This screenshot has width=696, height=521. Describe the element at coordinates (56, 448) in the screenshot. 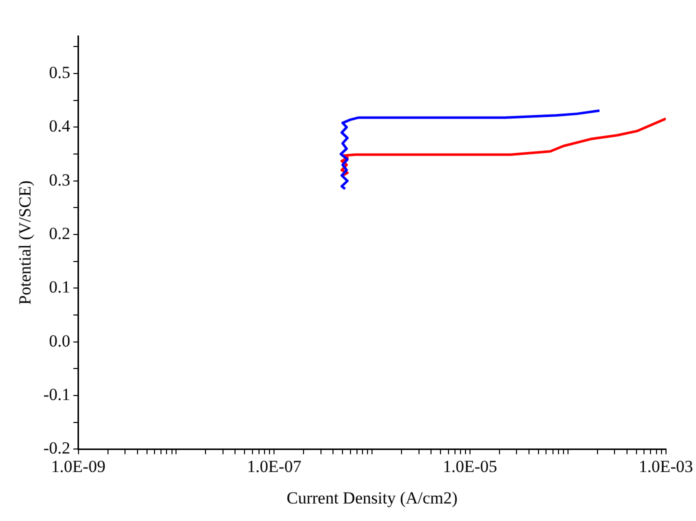

I see `y-tick-label: -0.2` at that location.